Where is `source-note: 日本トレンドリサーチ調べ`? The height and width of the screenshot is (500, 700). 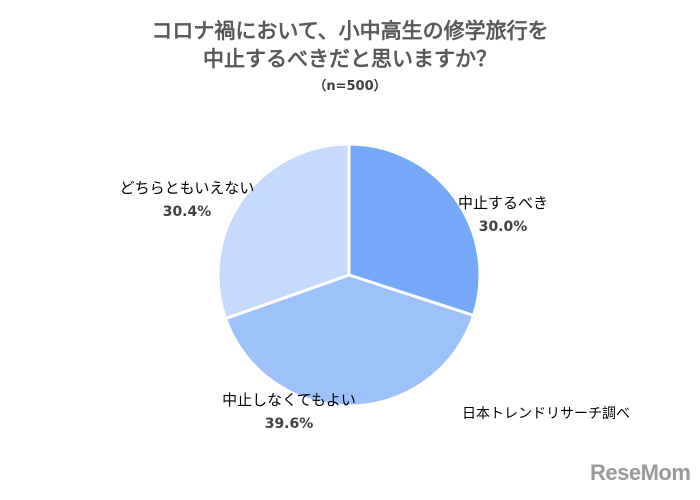
source-note: 日本トレンドリサーチ調べ is located at coordinates (546, 414).